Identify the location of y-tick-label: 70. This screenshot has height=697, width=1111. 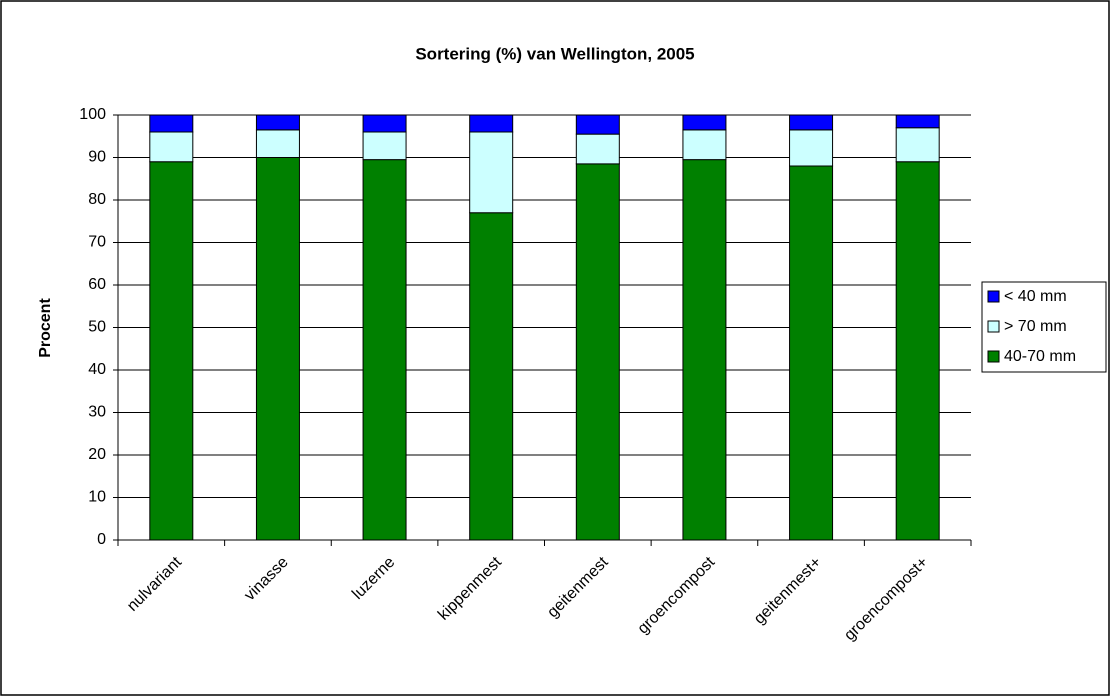
(97, 242).